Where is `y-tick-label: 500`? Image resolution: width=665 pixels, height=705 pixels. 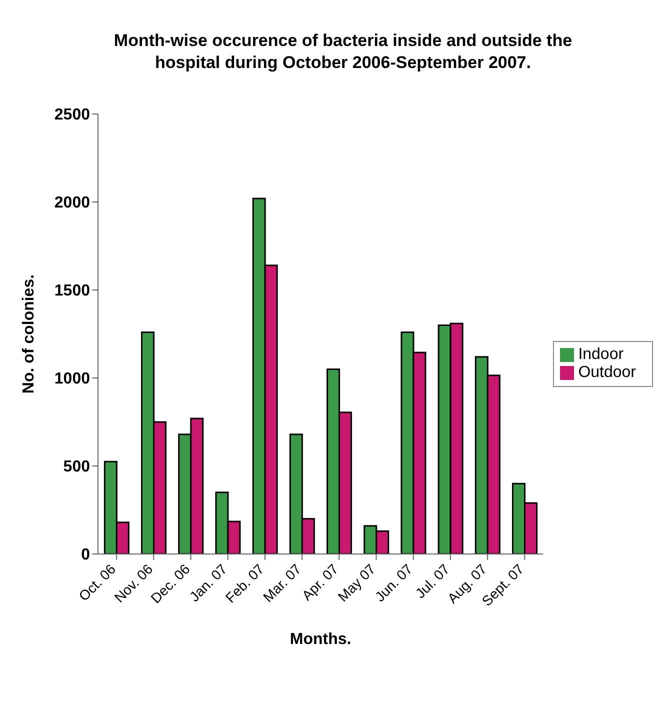
y-tick-label: 500 is located at coordinates (76, 467).